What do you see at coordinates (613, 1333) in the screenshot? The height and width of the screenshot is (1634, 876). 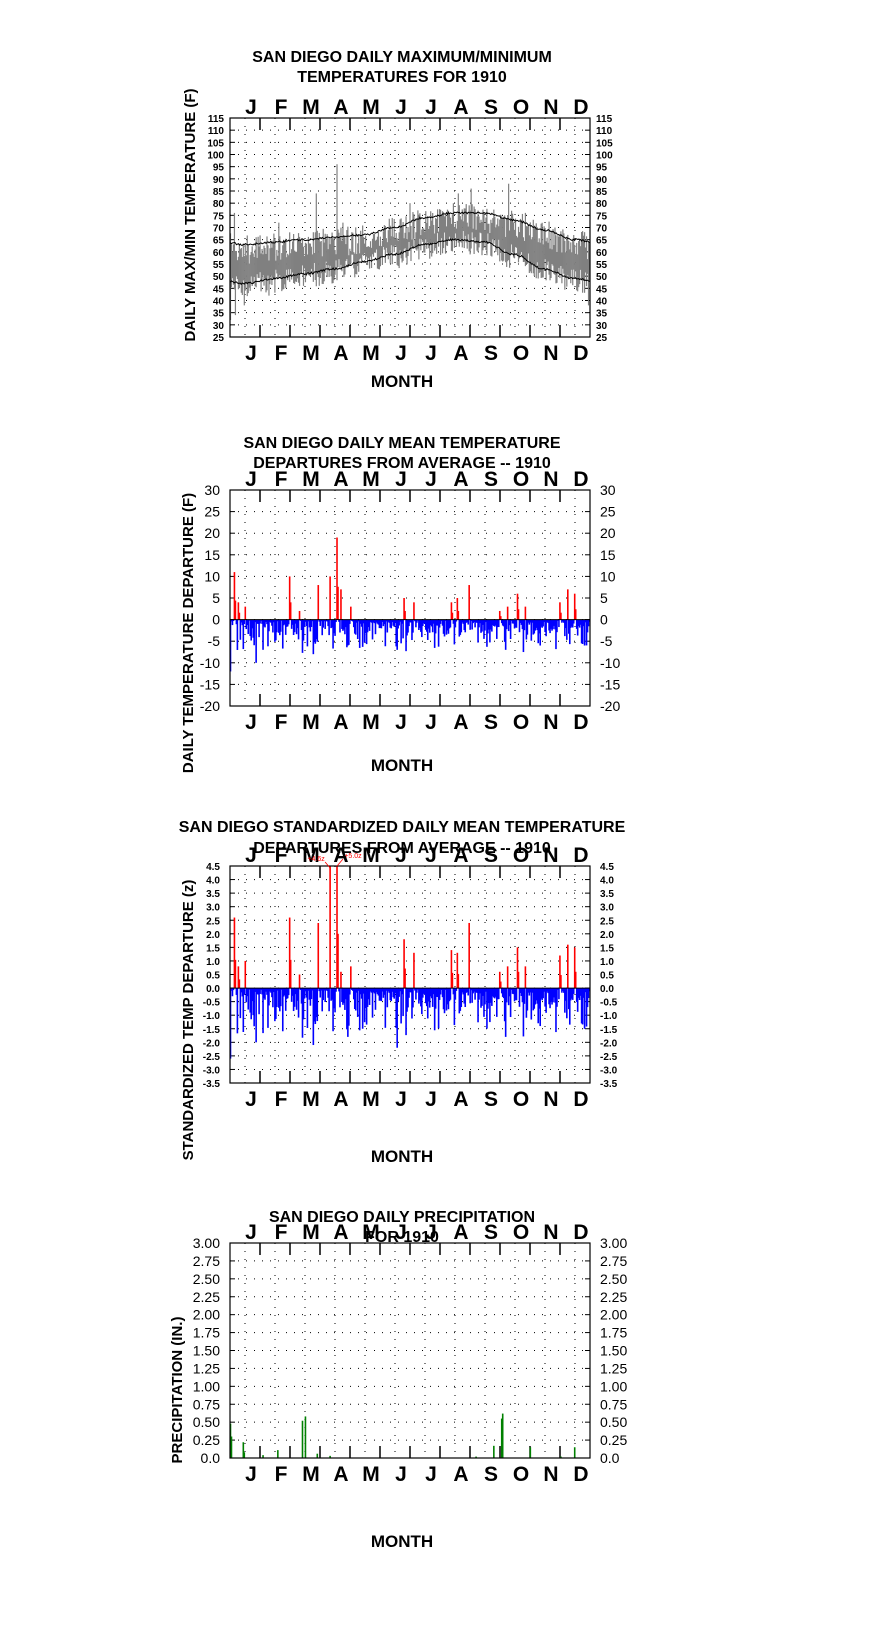 I see `precip-ytick-label-right: 1.75` at bounding box center [613, 1333].